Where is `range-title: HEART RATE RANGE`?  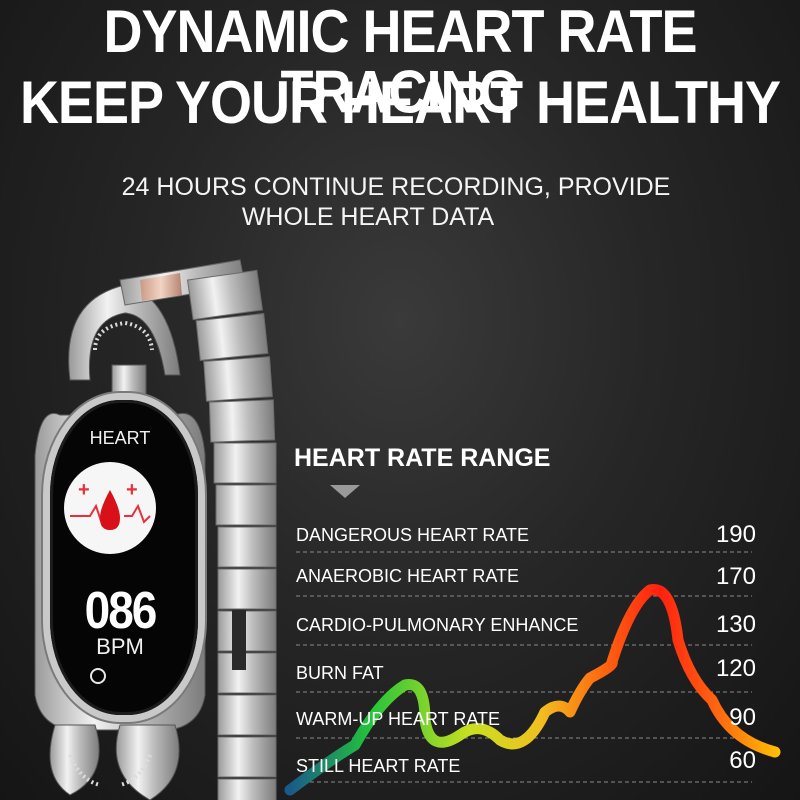
range-title: HEART RATE RANGE is located at coordinates (422, 458).